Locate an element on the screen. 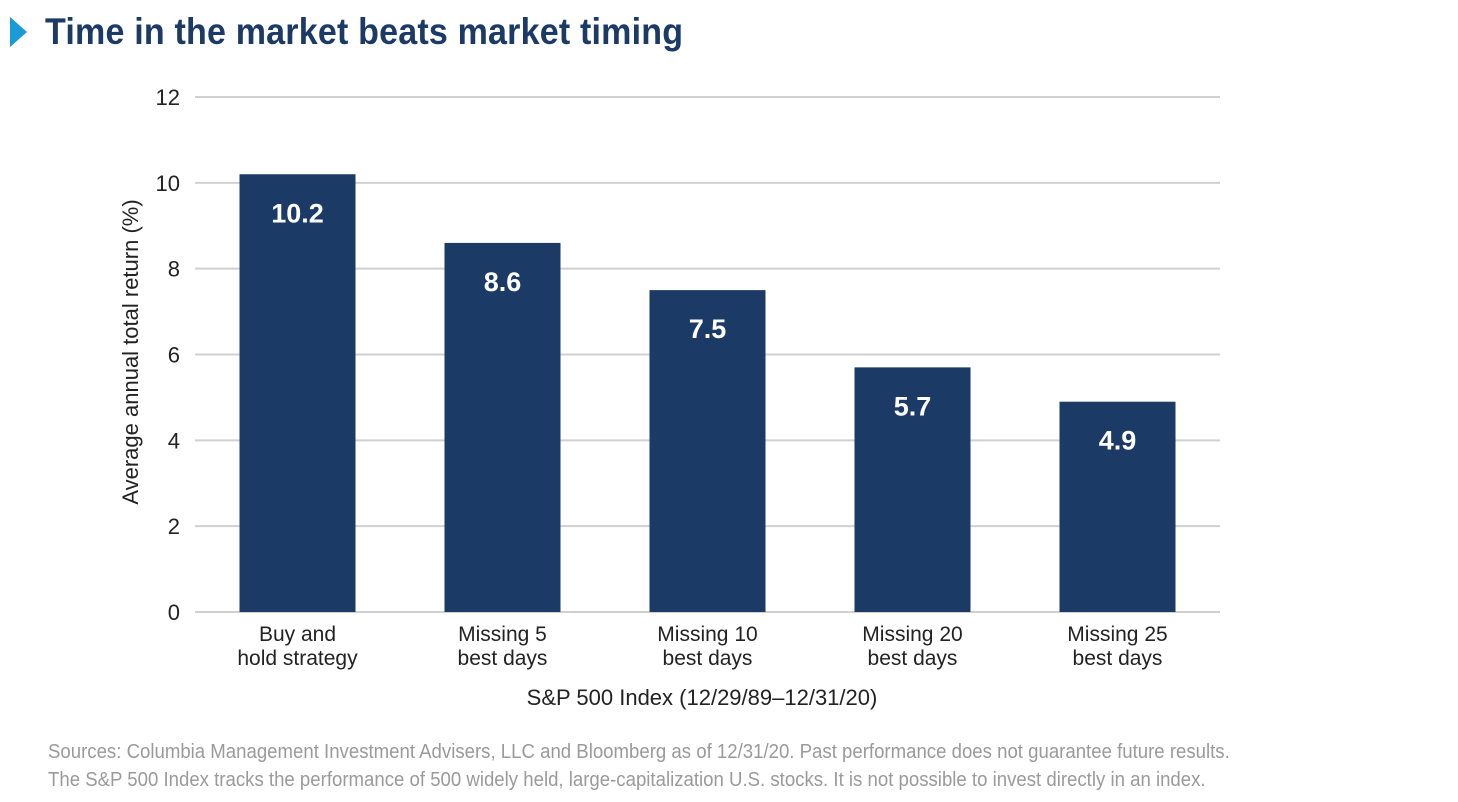 This screenshot has height=802, width=1458. y-axis-title: Average annual total return (%) is located at coordinates (130, 351).